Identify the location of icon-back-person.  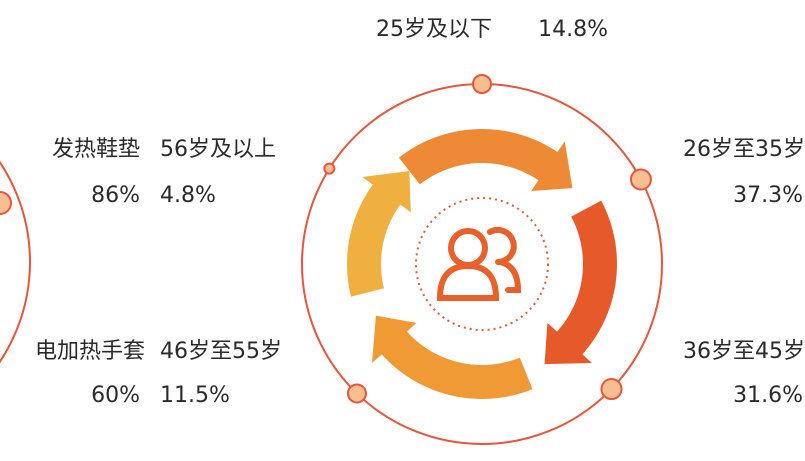
(504, 260).